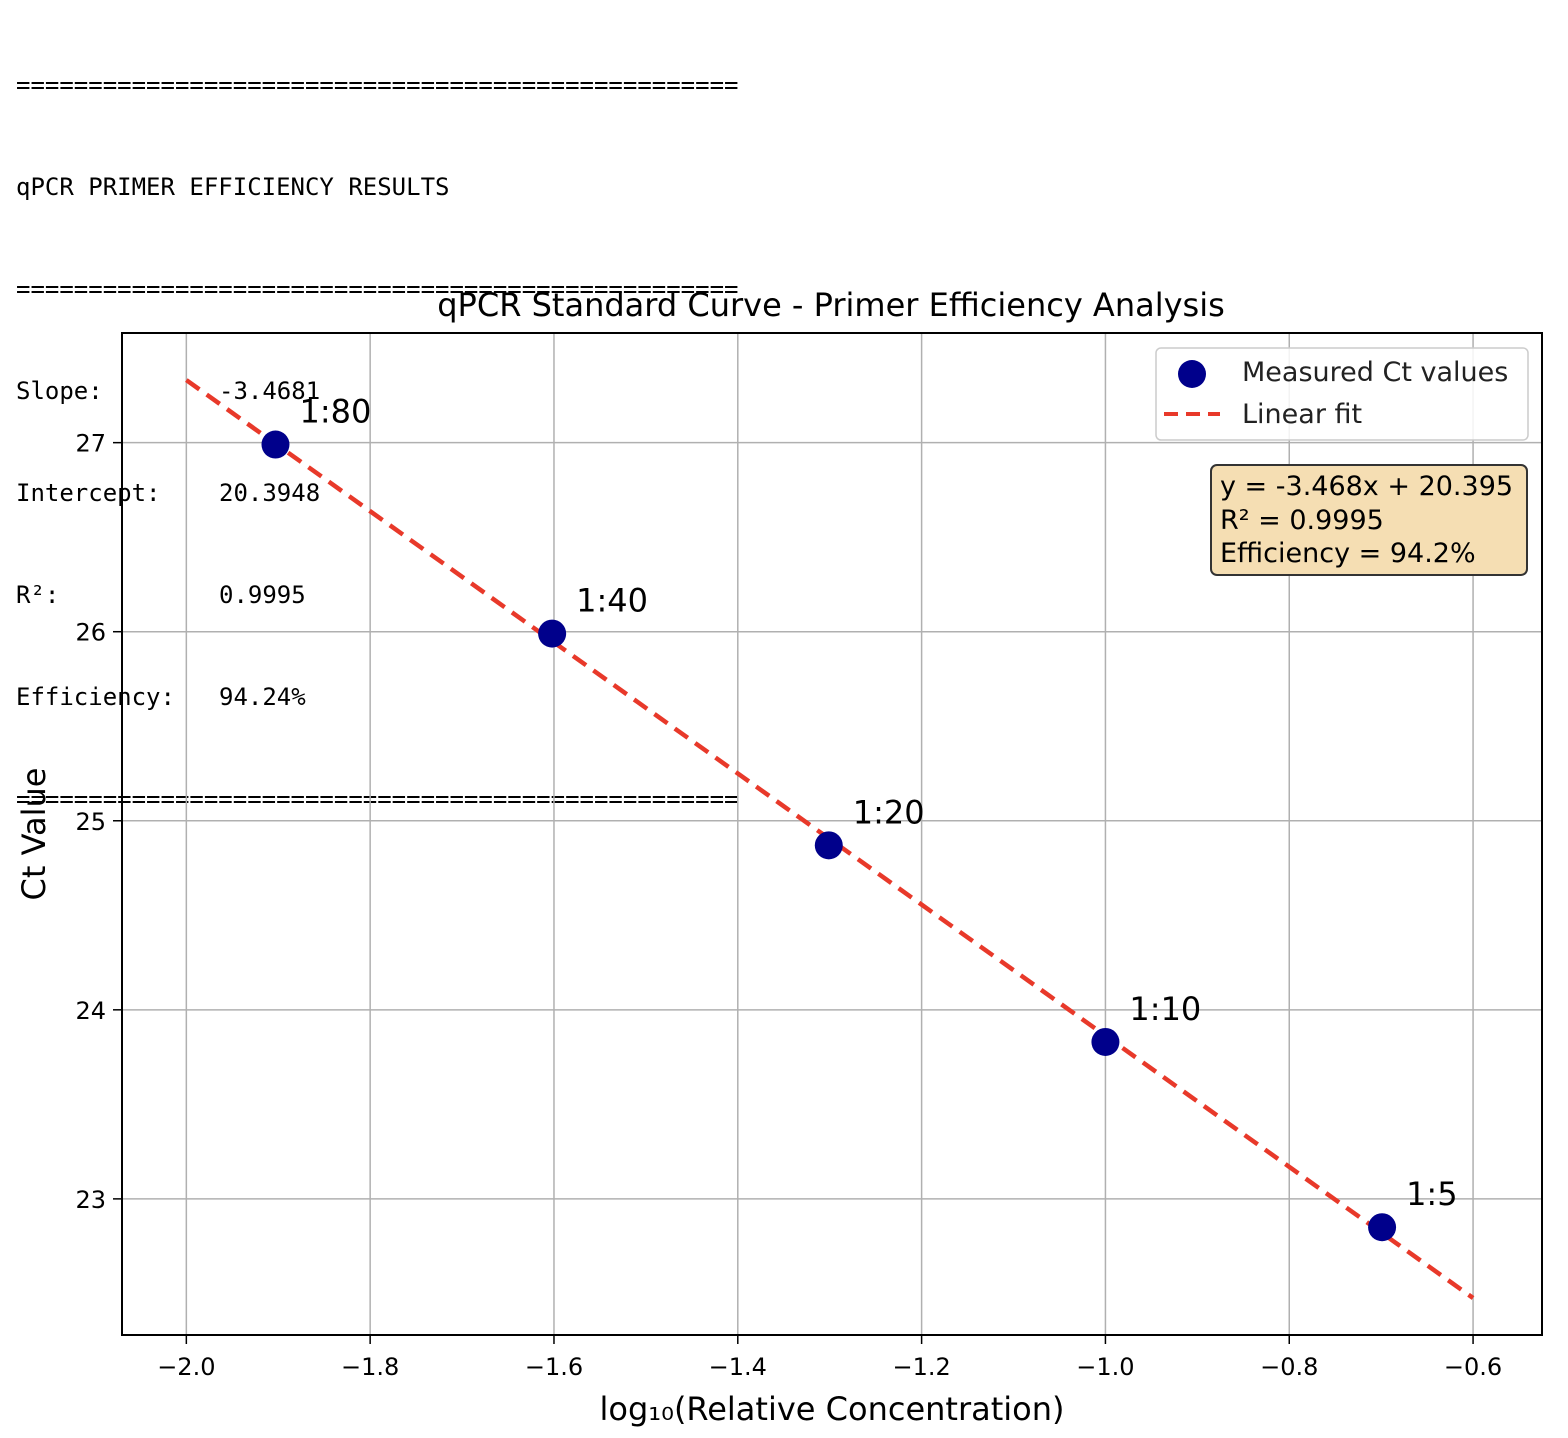 The width and height of the screenshot is (1568, 1438). I want to click on console-row-r2: R²: 0.9995, so click(377, 595).